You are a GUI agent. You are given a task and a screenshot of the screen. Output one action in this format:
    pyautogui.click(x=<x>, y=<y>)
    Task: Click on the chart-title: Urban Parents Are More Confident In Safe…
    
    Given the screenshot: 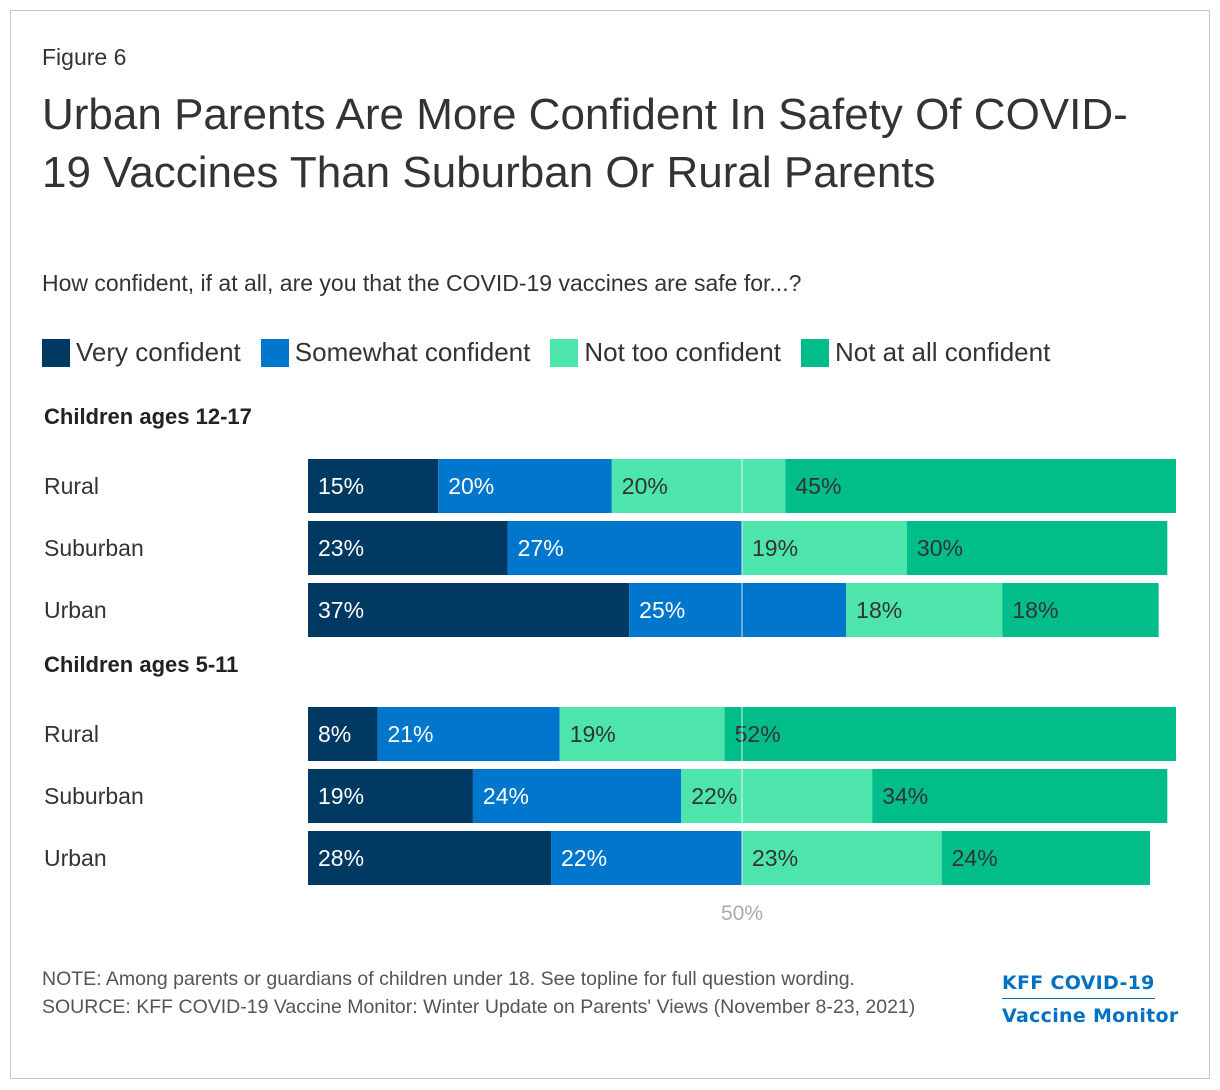 What is the action you would take?
    pyautogui.click(x=585, y=143)
    